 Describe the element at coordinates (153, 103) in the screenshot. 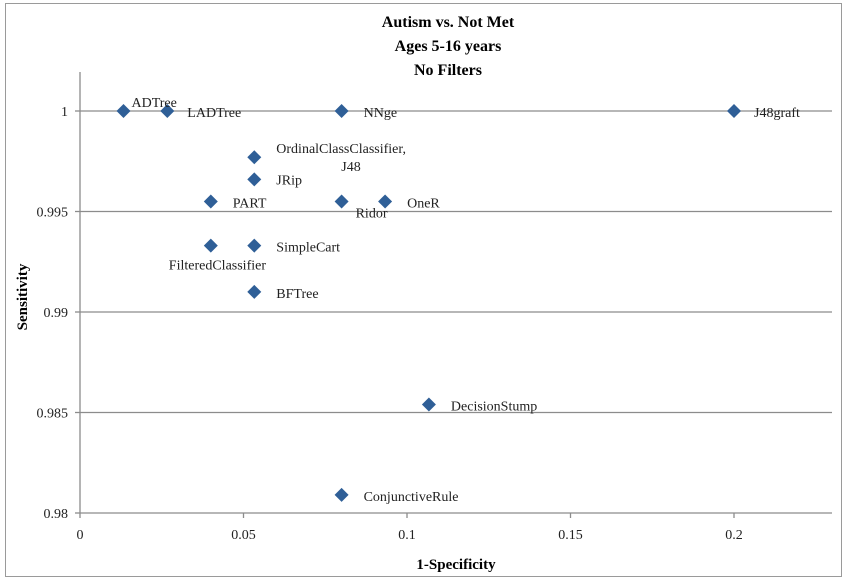

I see `data-point-label: ADTree` at that location.